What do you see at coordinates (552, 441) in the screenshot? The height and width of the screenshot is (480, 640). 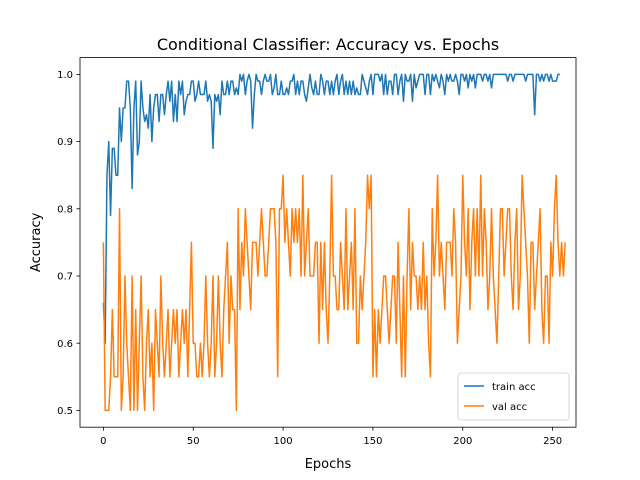 I see `x-tick-label: 250` at bounding box center [552, 441].